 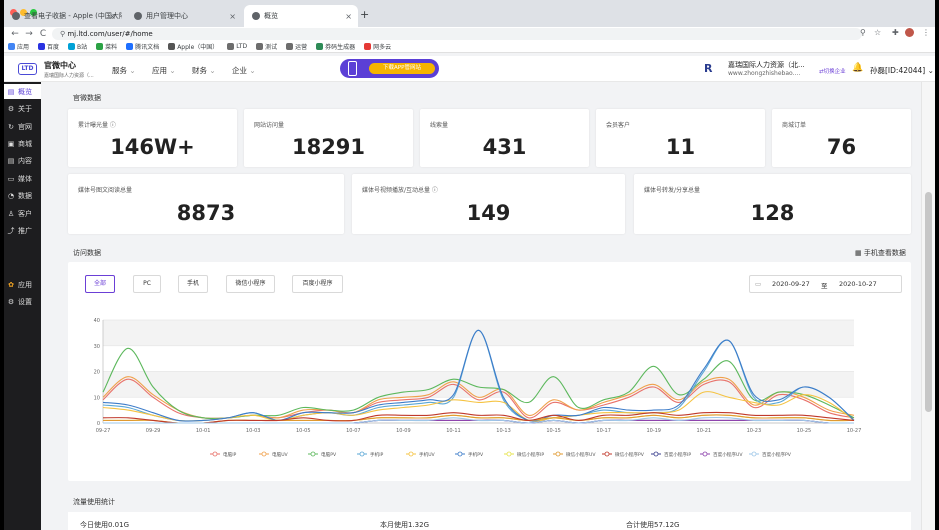 I want to click on stat-value: 18291, so click(x=328, y=147).